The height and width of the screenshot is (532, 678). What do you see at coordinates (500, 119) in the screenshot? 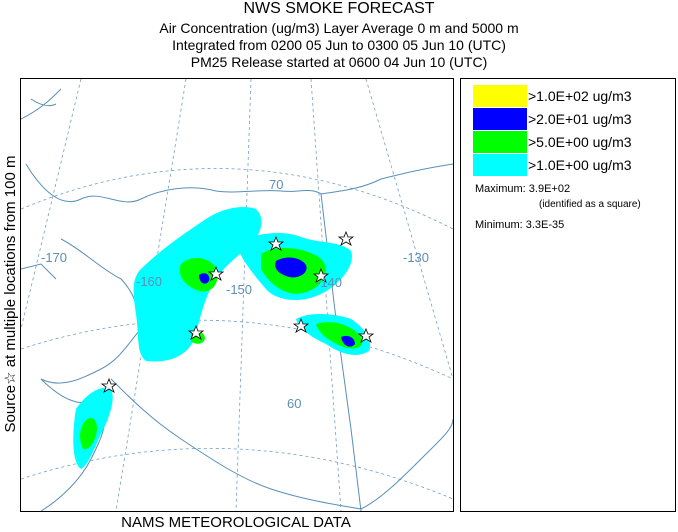
I see `legend-swatch-blue` at bounding box center [500, 119].